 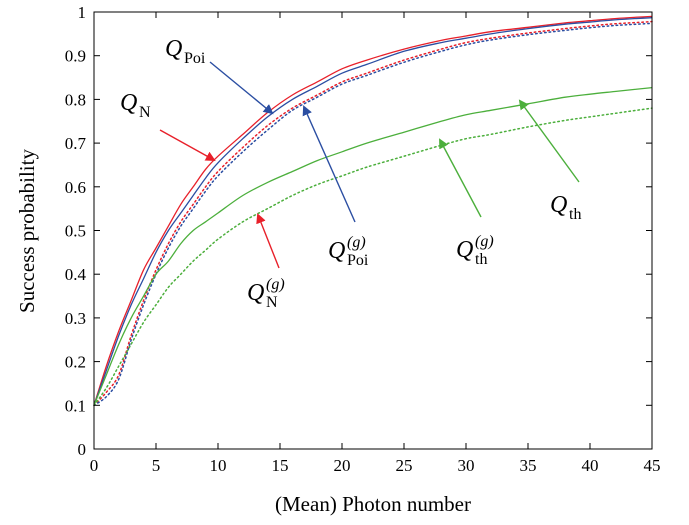 I want to click on x-axis-label: (Mean) Photon number, so click(x=373, y=504).